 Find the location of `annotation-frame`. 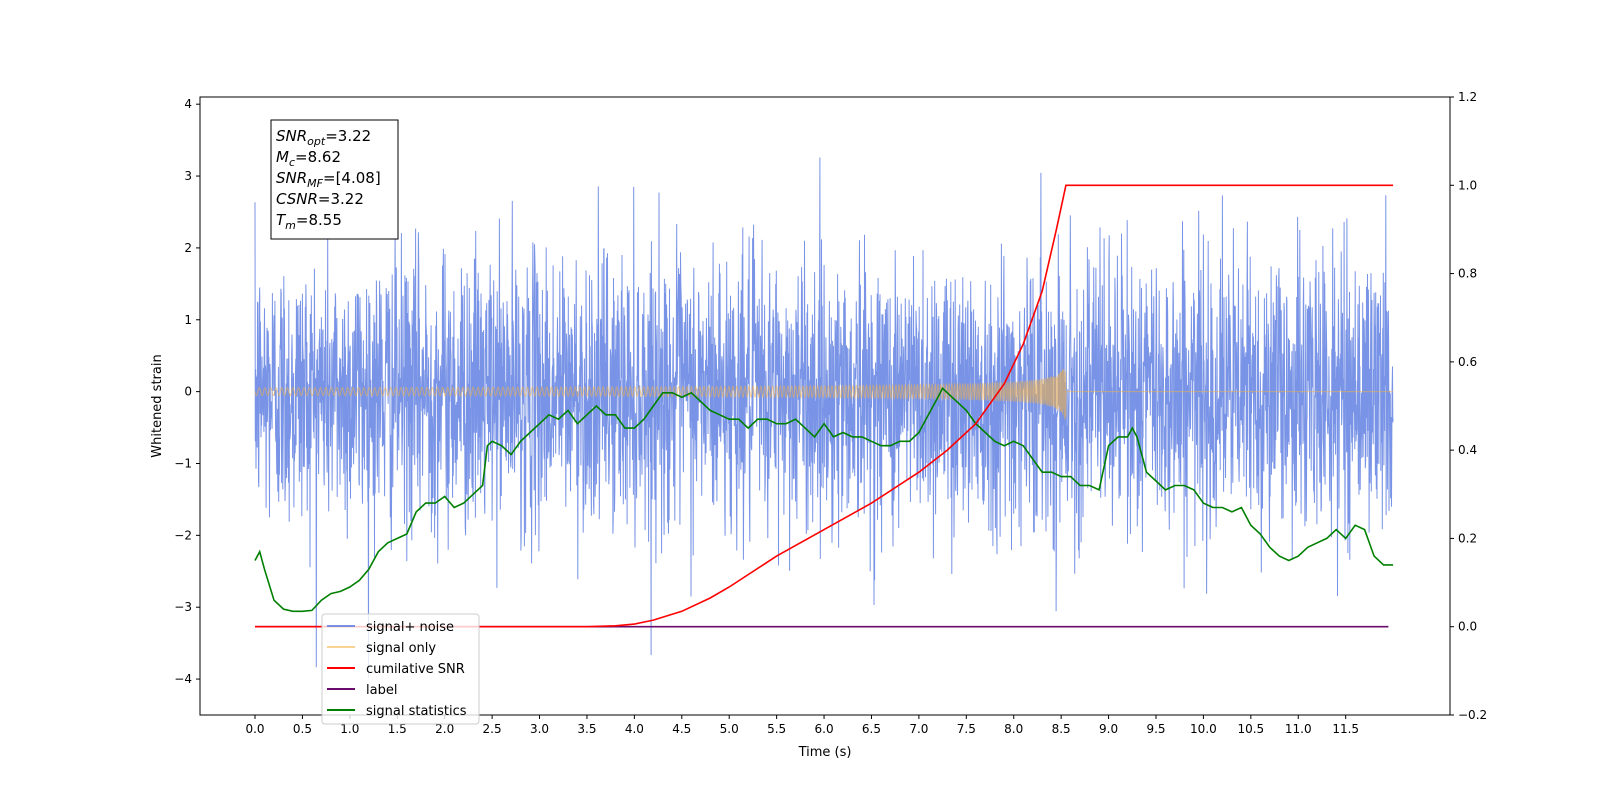

annotation-frame is located at coordinates (334, 179).